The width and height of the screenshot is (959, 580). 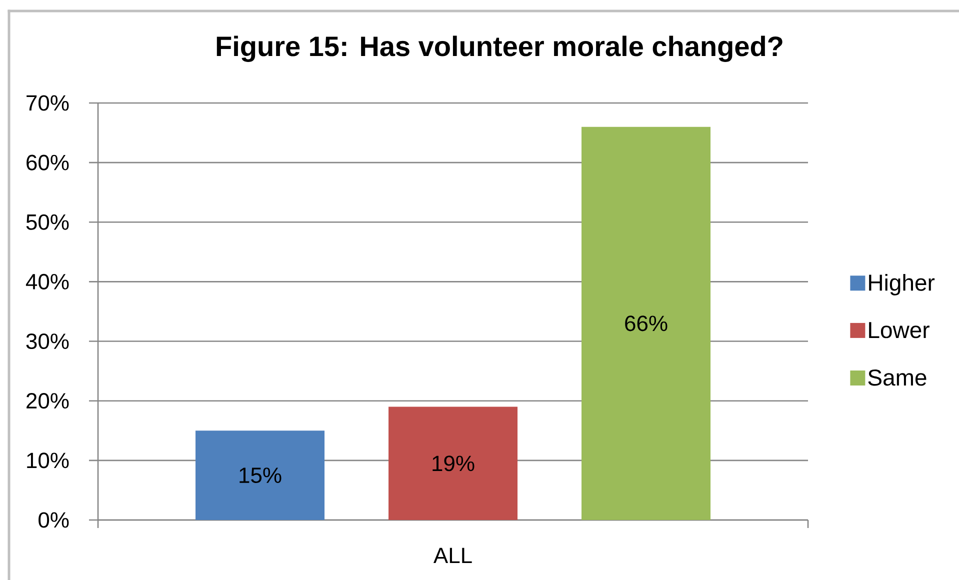 I want to click on legend-label: Lower, so click(x=899, y=330).